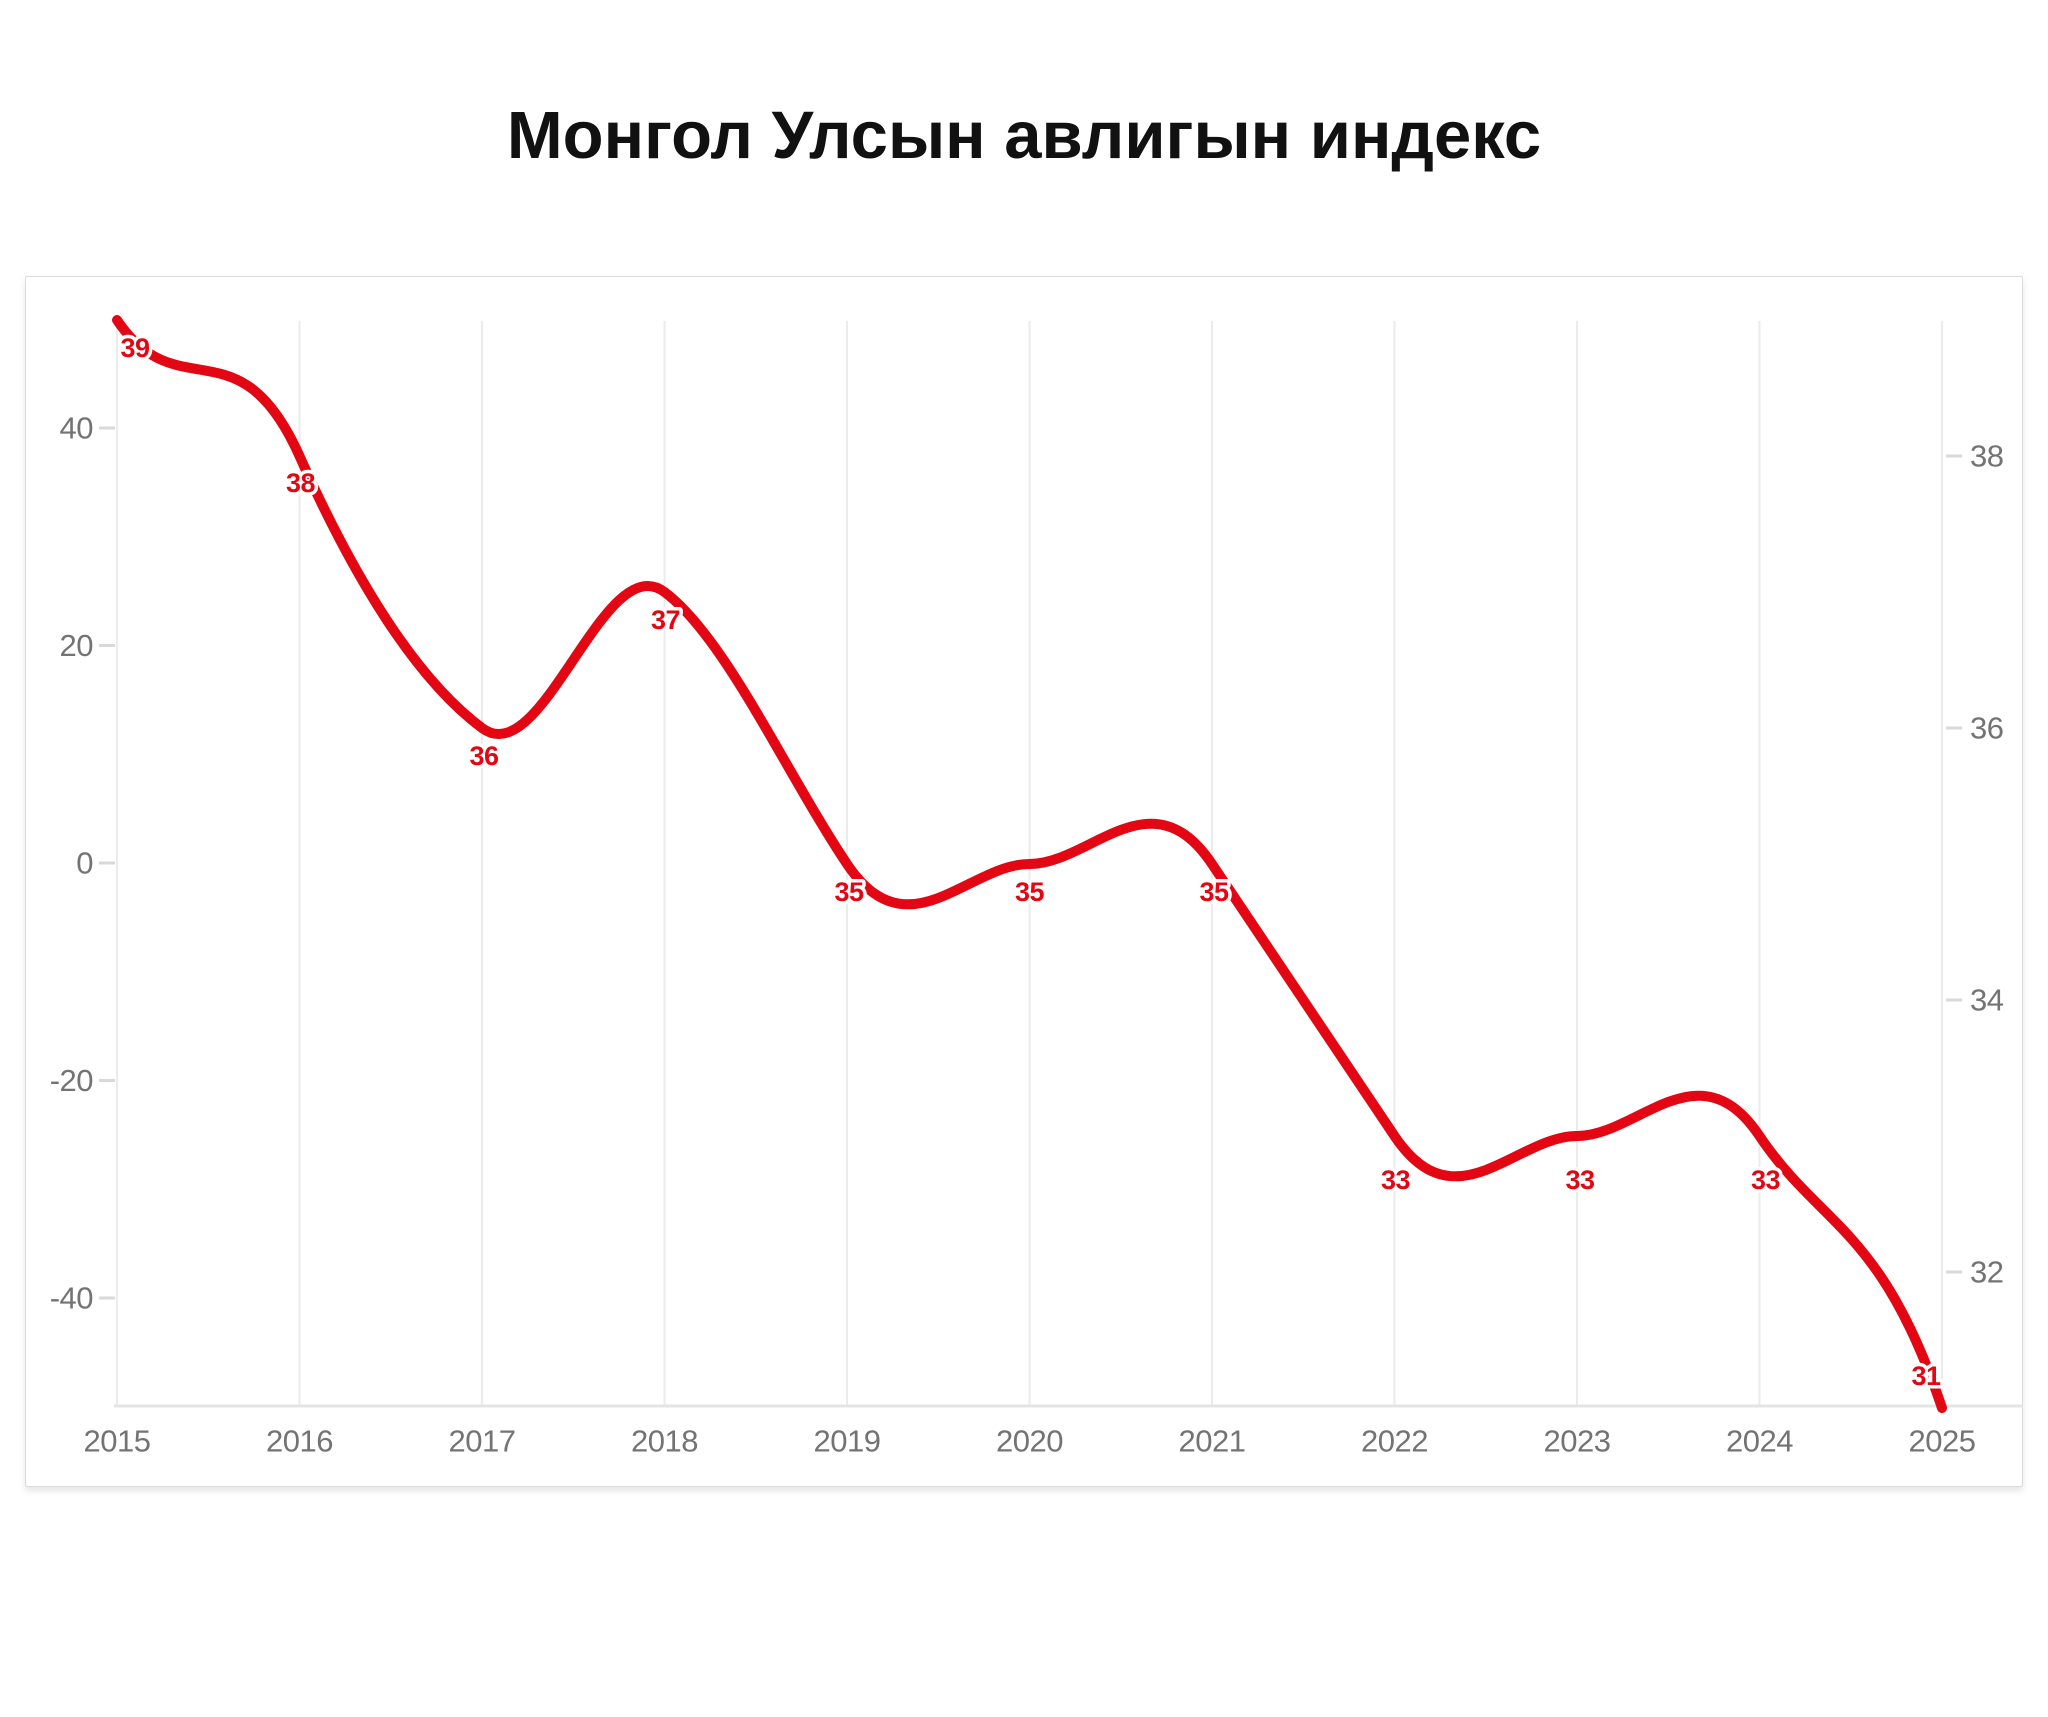 The width and height of the screenshot is (2048, 1717). I want to click on x-axis-label: 2015, so click(117, 1441).